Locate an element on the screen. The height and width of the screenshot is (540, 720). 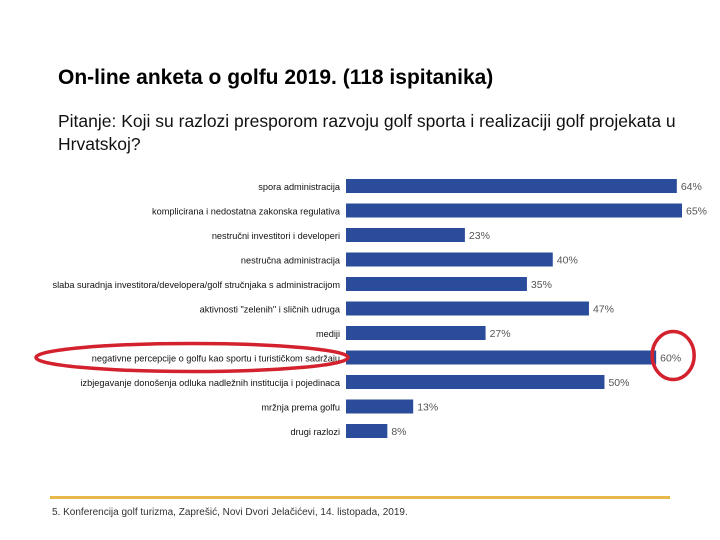
category-label: spora administracija is located at coordinates (299, 187).